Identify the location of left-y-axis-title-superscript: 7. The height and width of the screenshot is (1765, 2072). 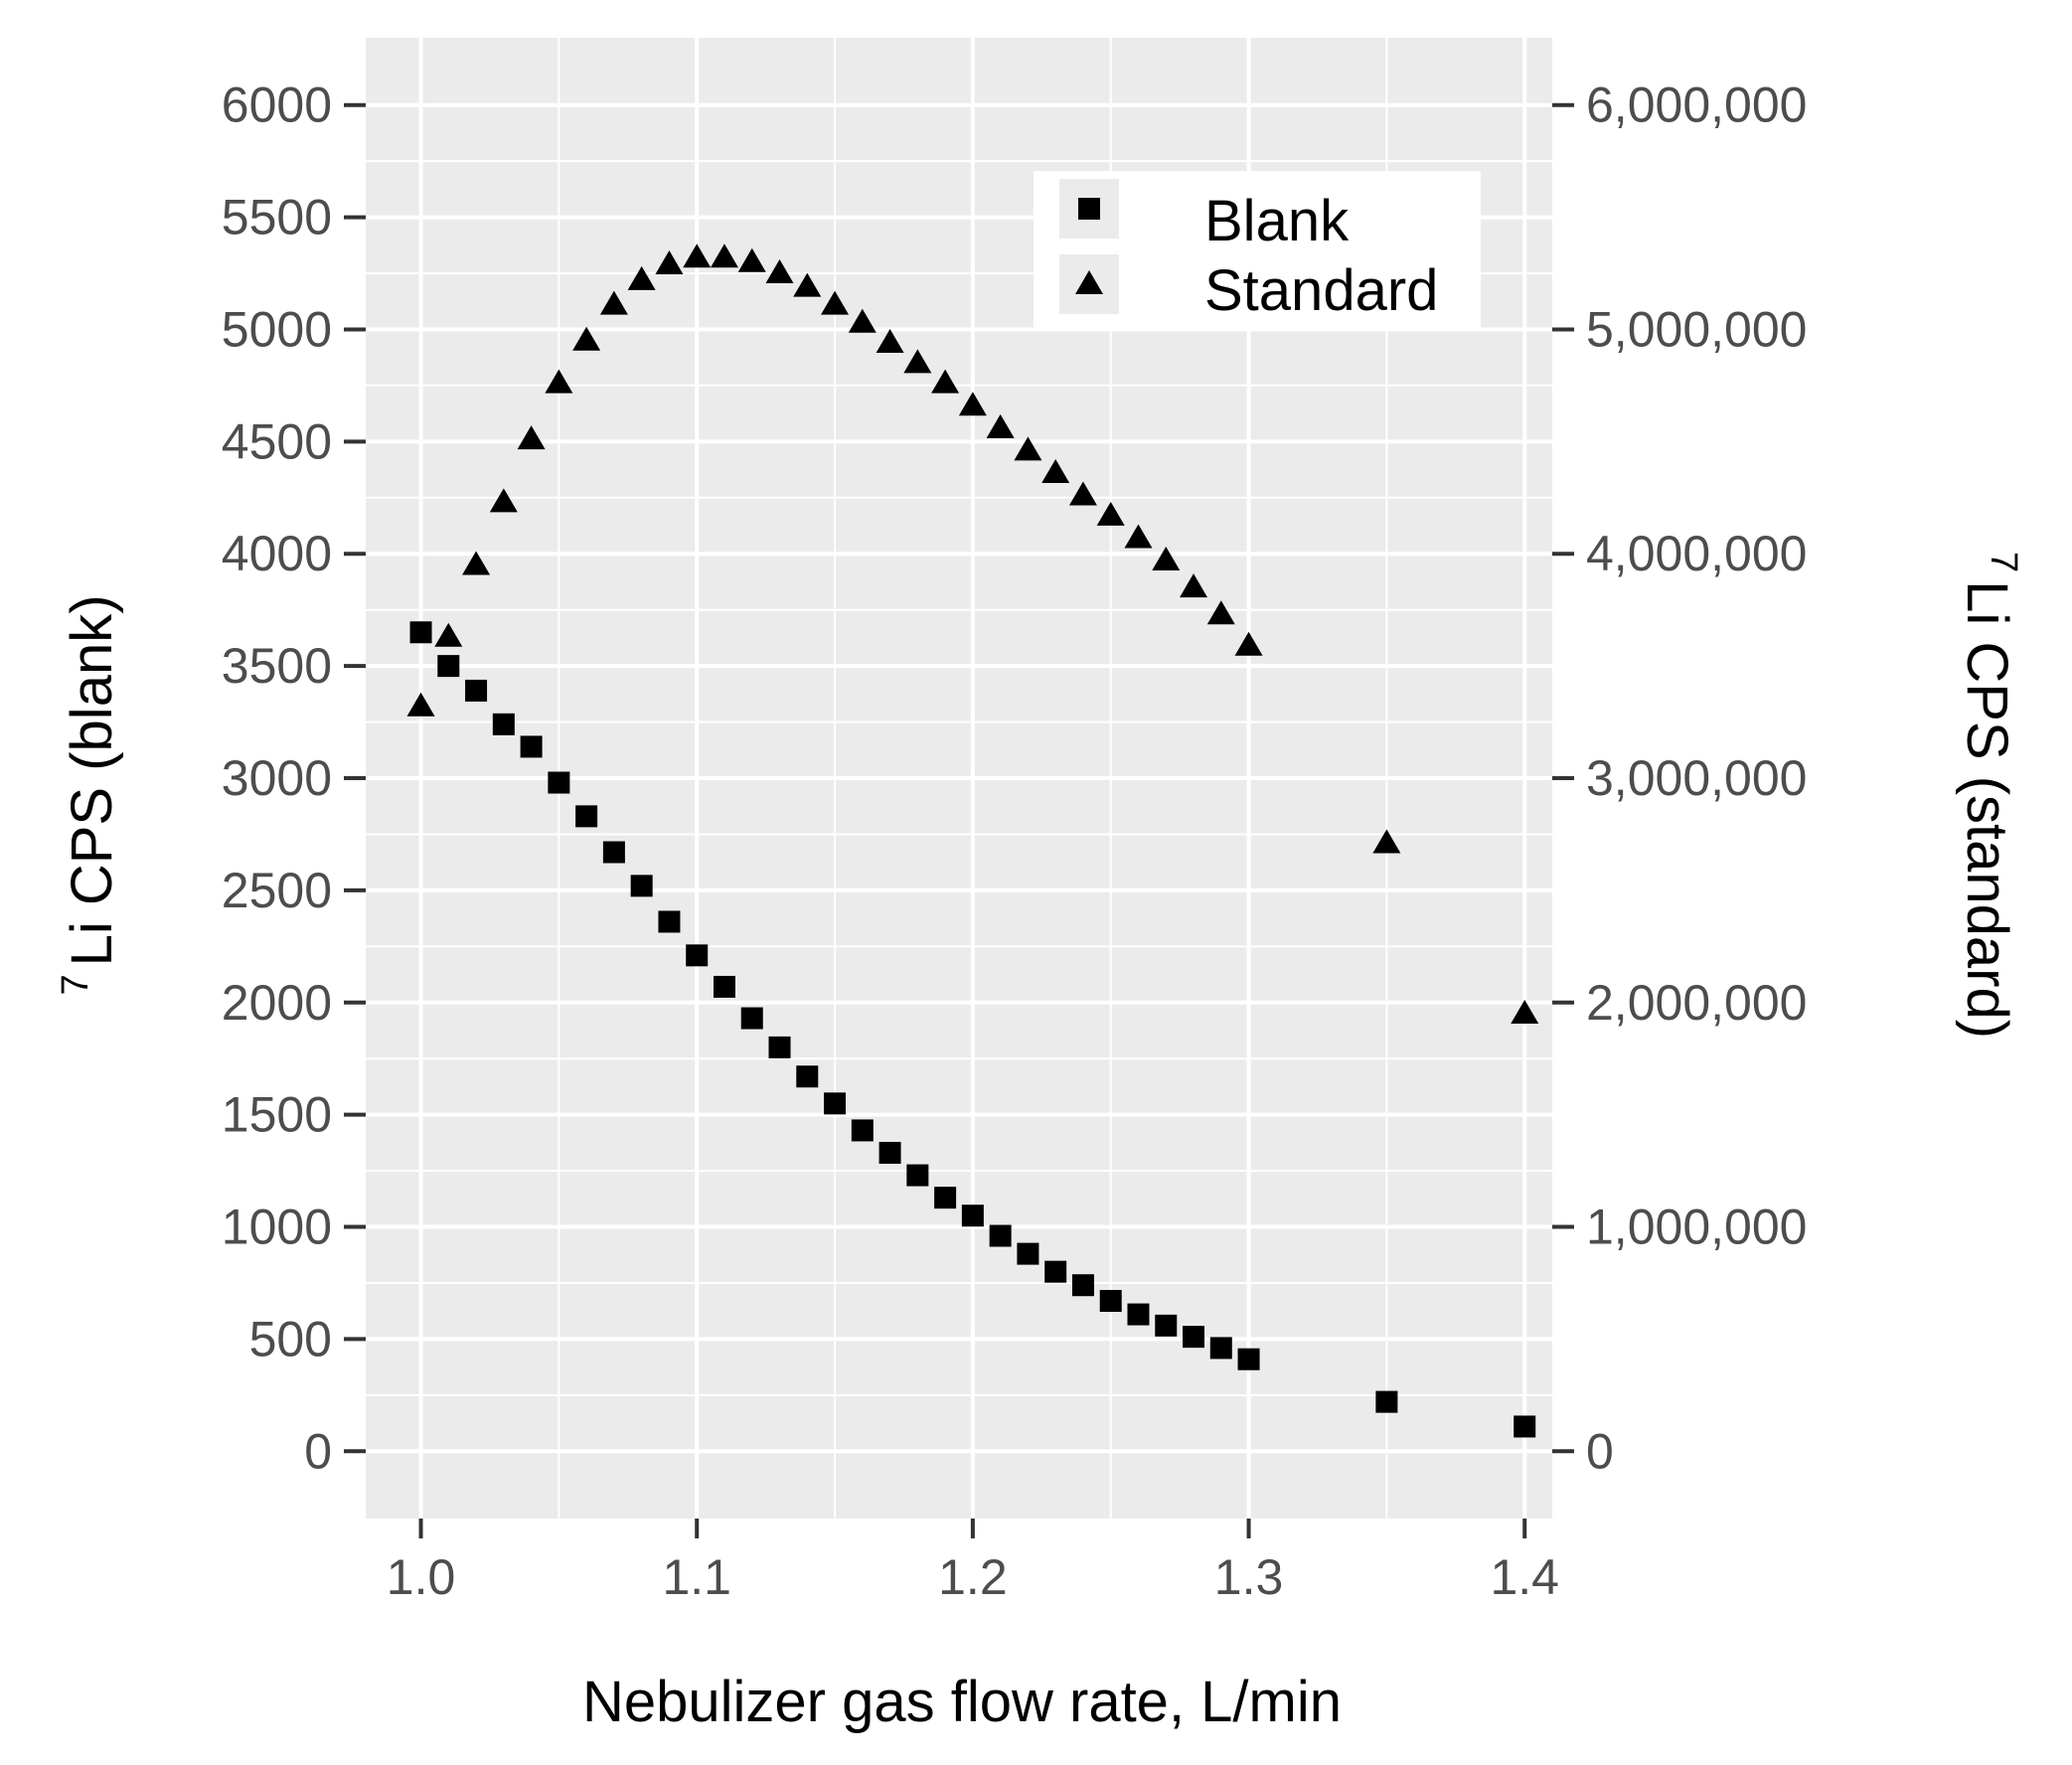
(75, 984).